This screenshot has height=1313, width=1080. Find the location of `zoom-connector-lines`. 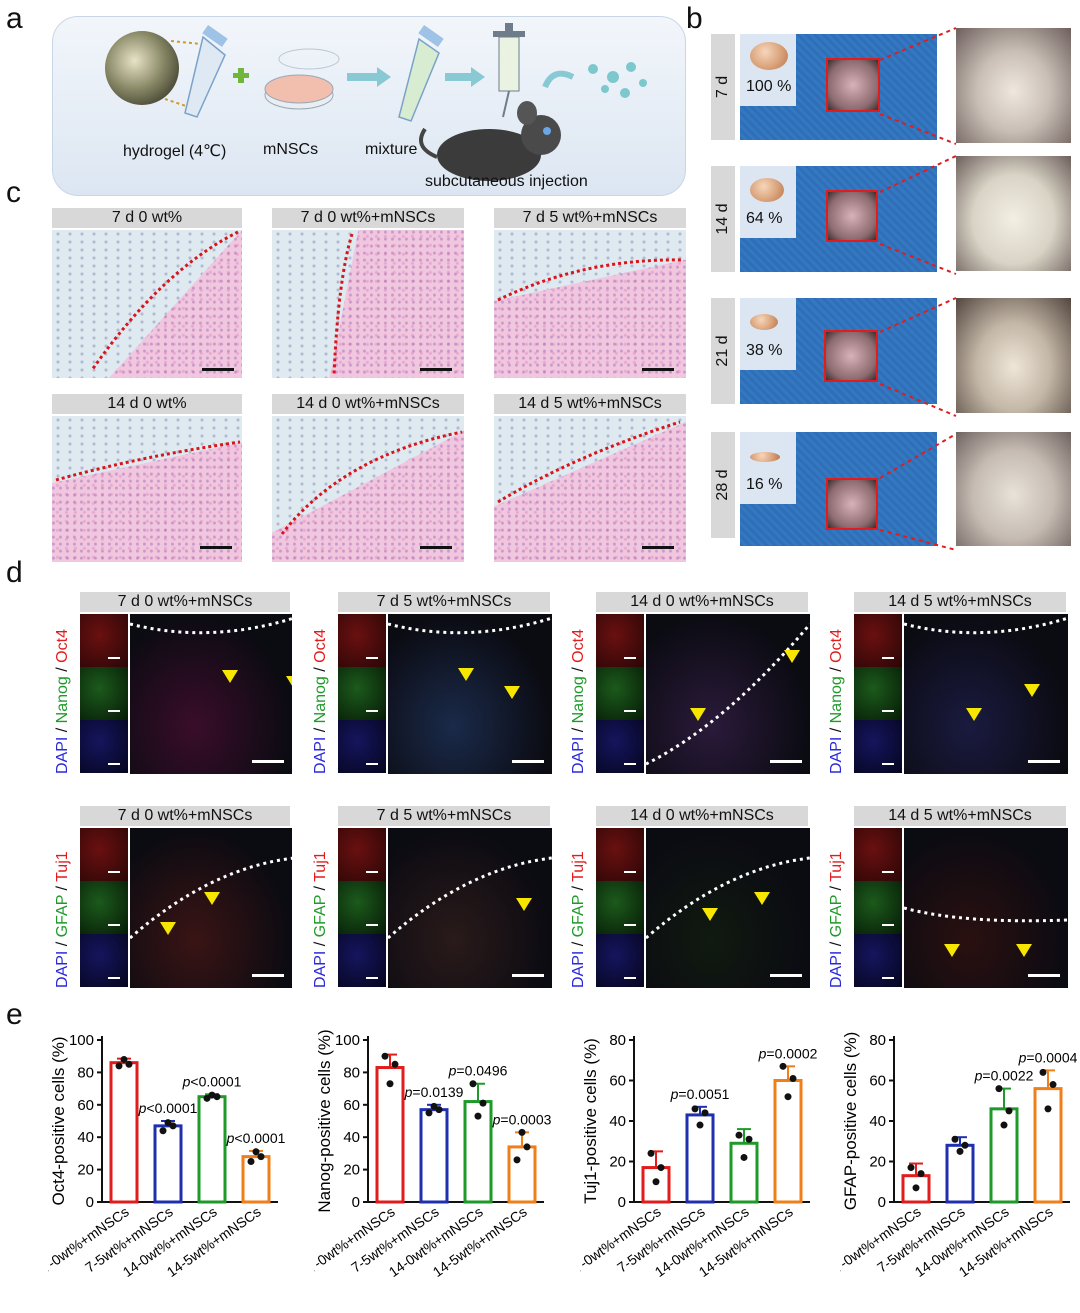

zoom-connector-lines is located at coordinates (918, 289).